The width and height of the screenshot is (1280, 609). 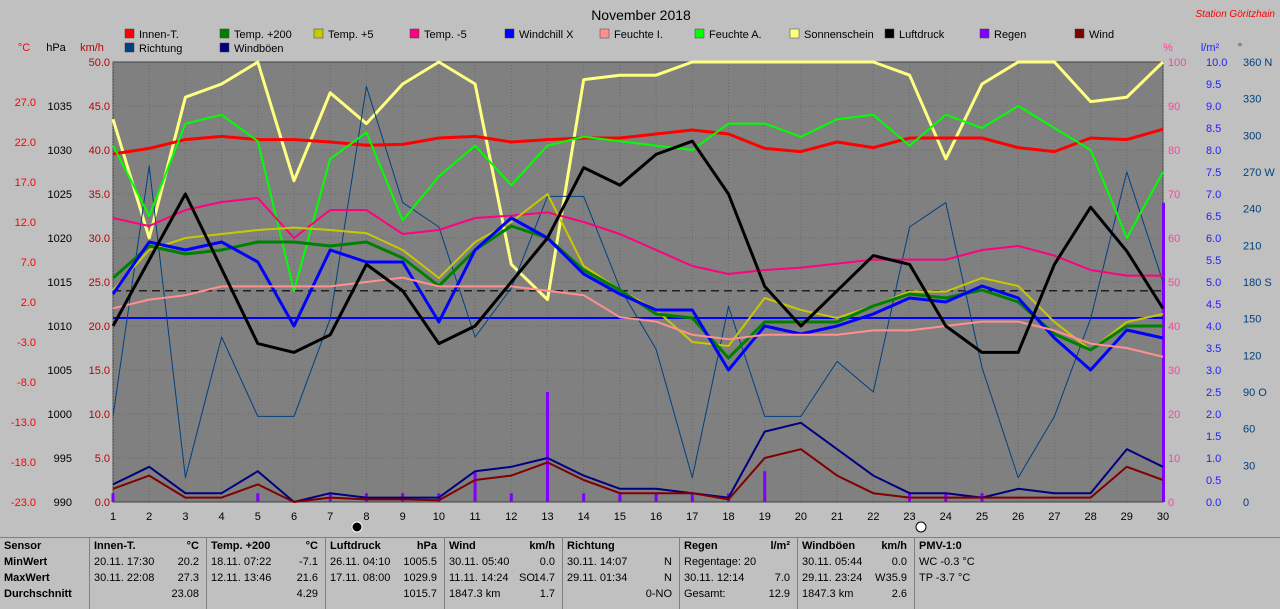 I want to click on stats-windboeen-avg: 2.6, so click(x=899, y=594).